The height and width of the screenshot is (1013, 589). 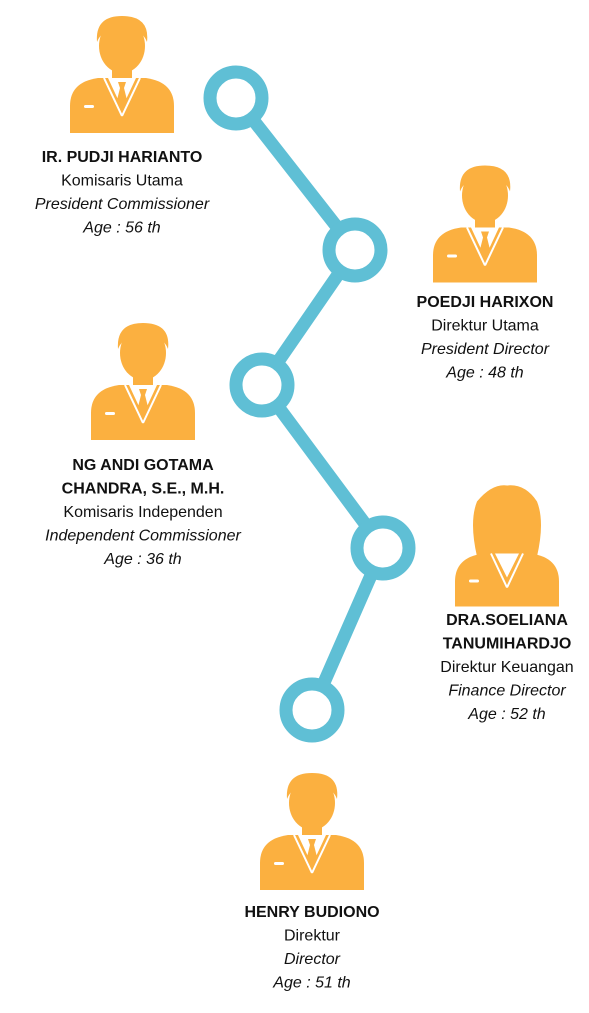 I want to click on person-role: Direktur Utama, so click(x=485, y=326).